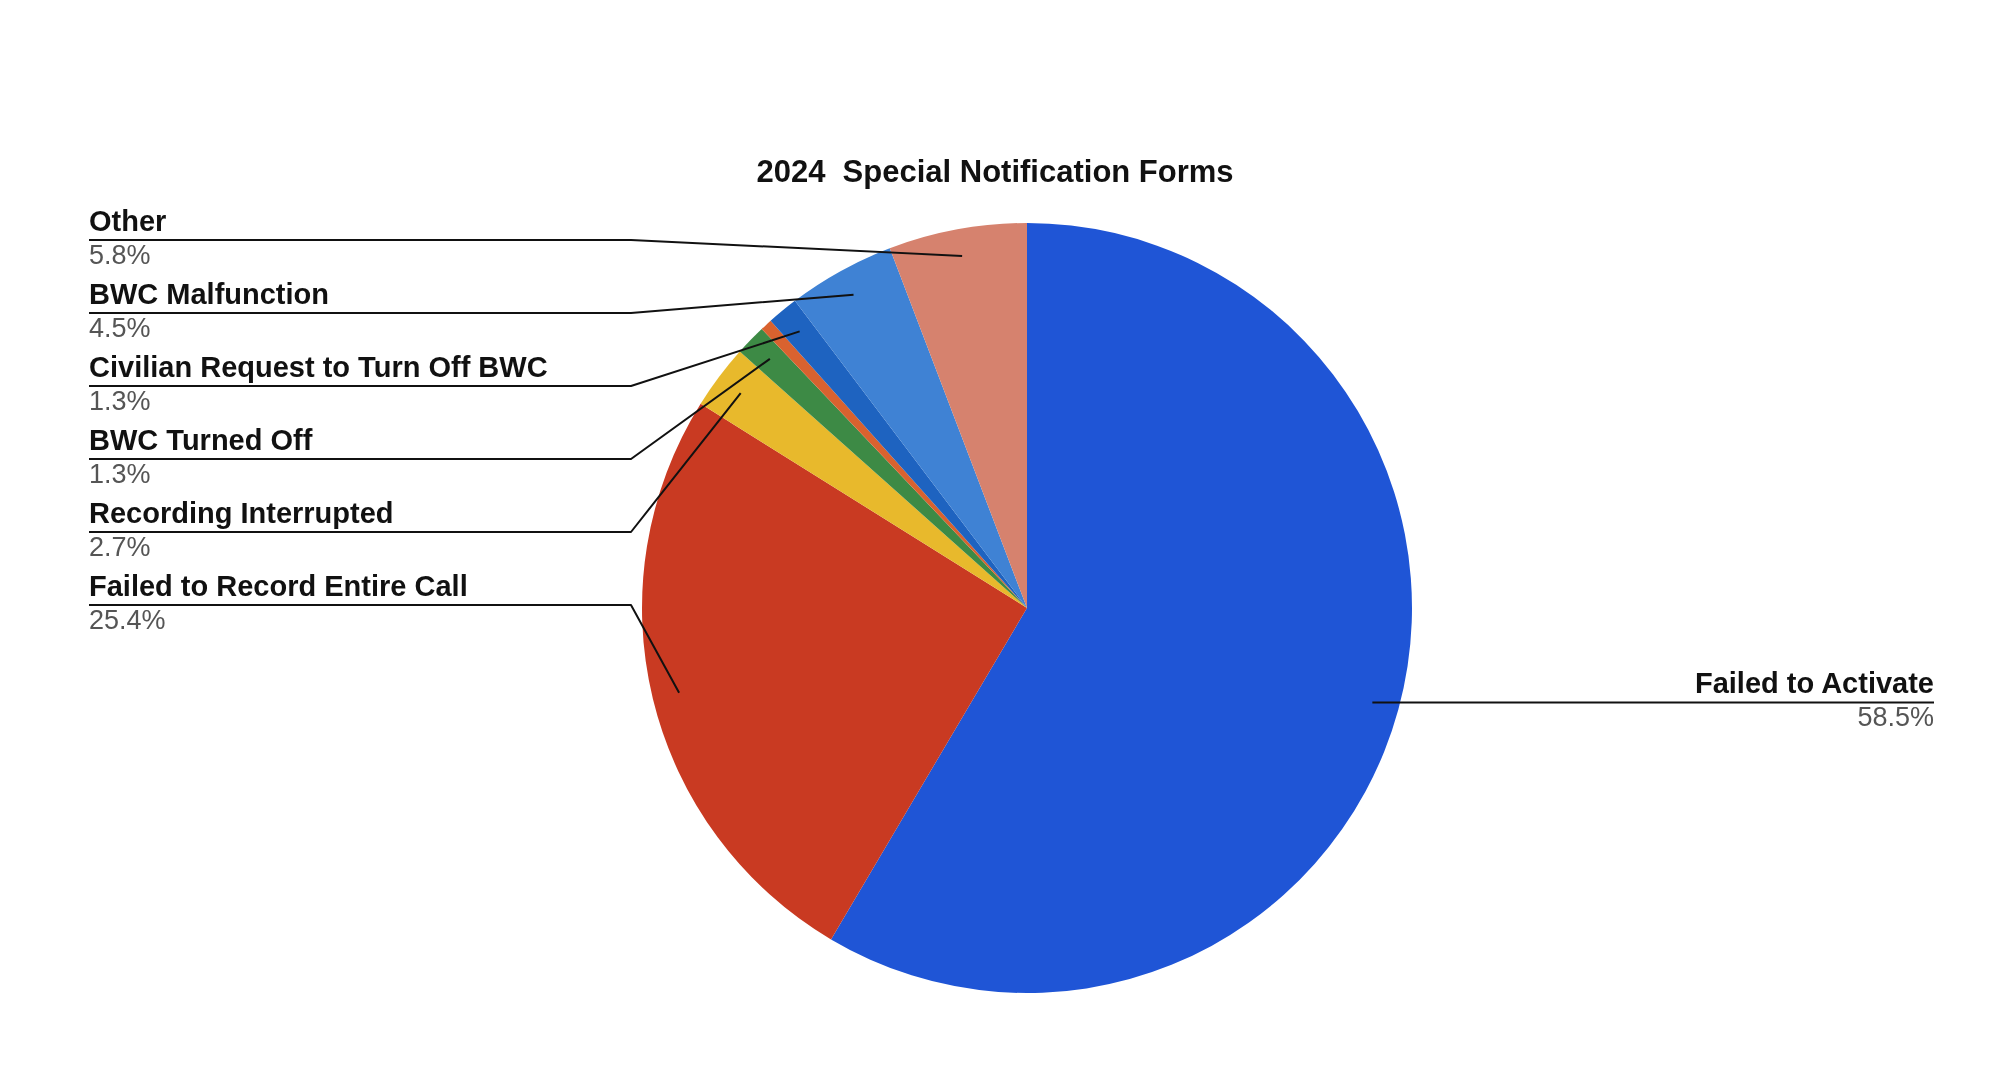 This screenshot has height=1079, width=2000. Describe the element at coordinates (120, 546) in the screenshot. I see `data-label: 2.7%` at that location.